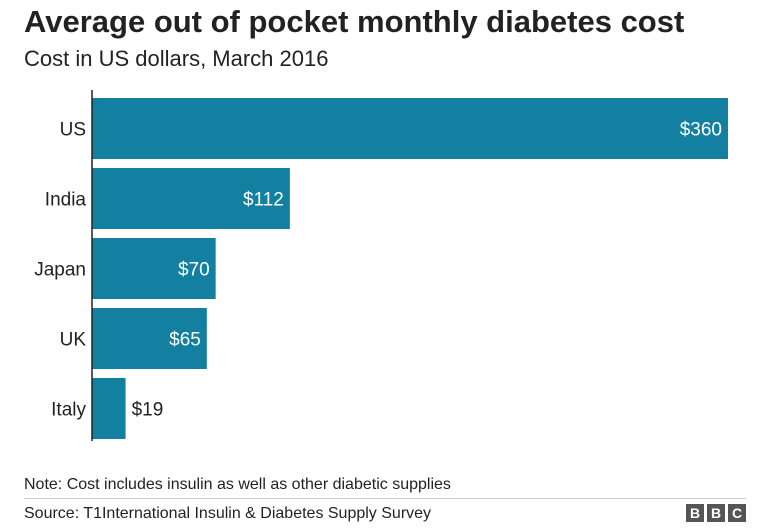 This screenshot has height=532, width=770. I want to click on category-label: Italy, so click(68, 410).